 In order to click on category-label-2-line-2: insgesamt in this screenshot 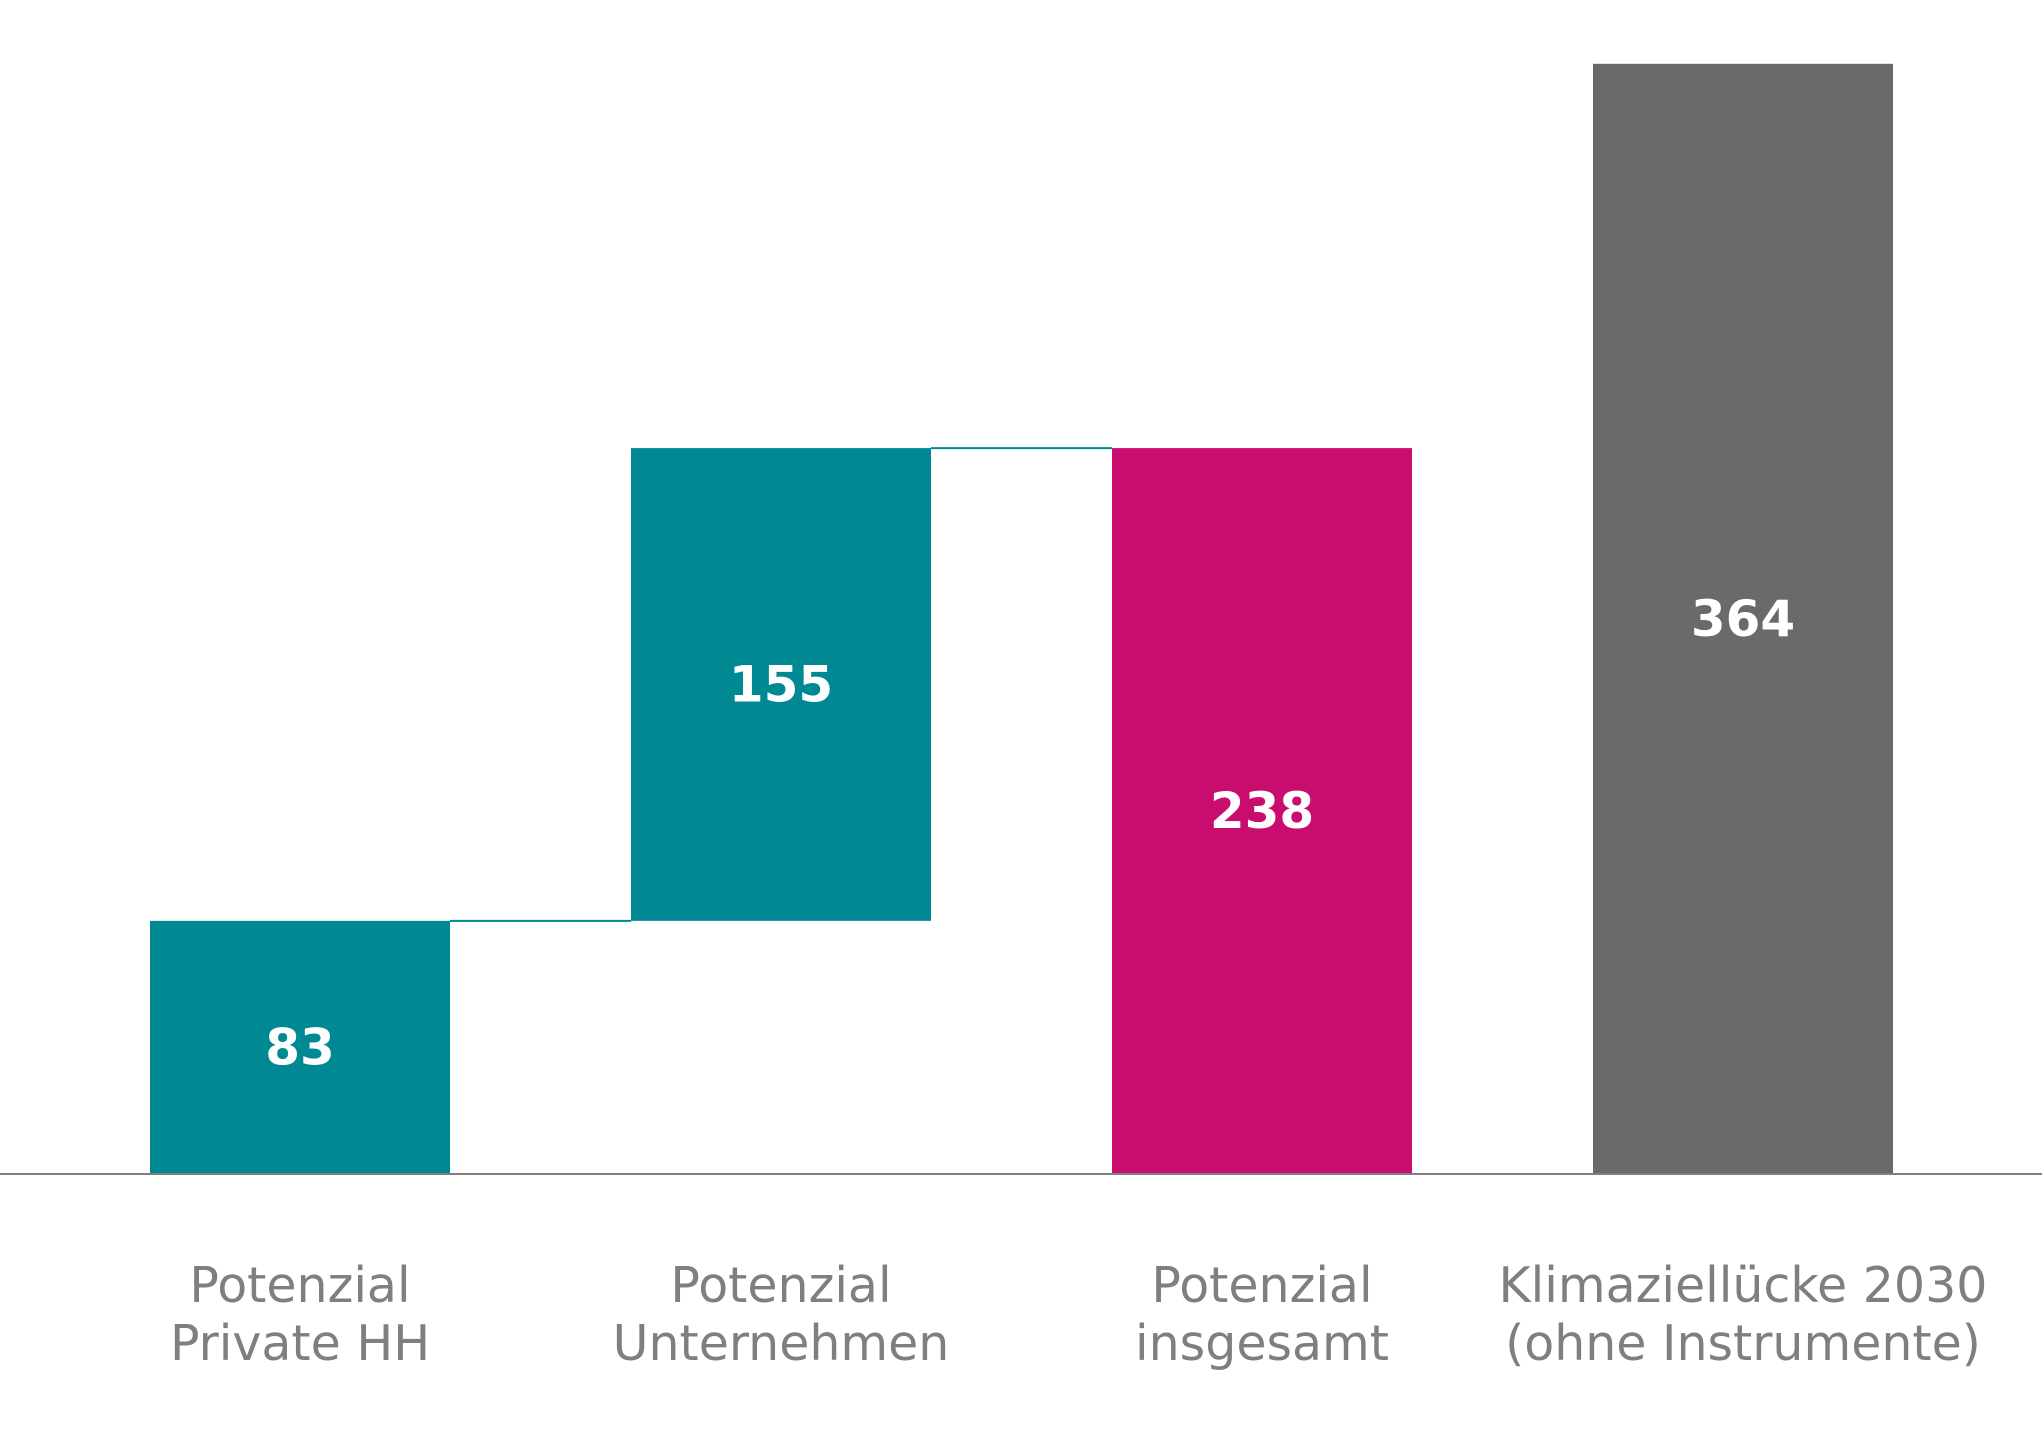, I will do `click(1262, 1343)`.